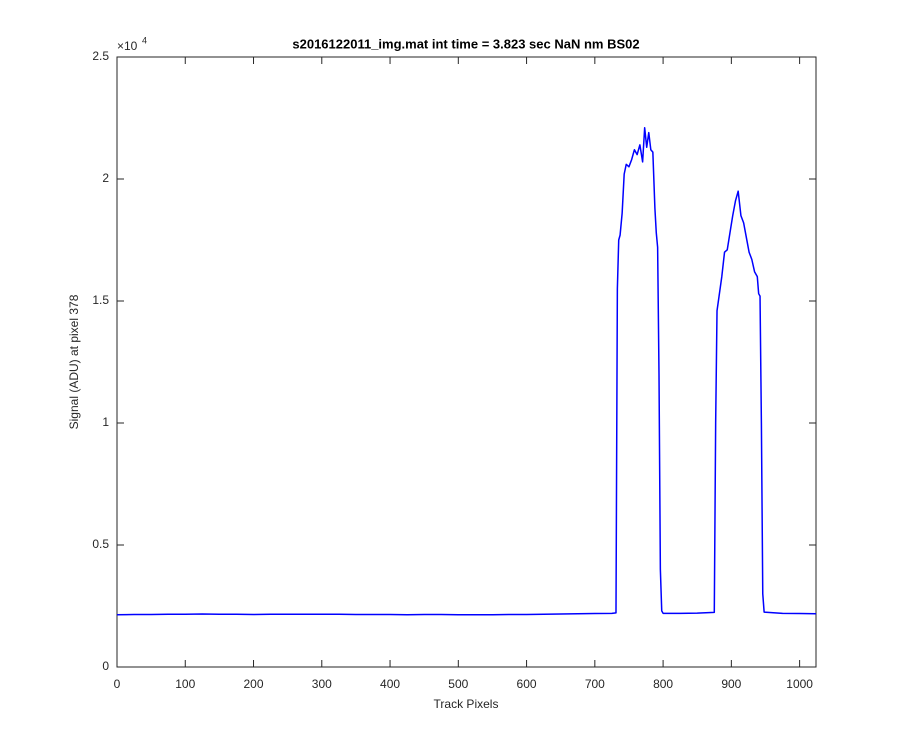 This screenshot has width=900, height=750. Describe the element at coordinates (527, 684) in the screenshot. I see `x-tick-label: 600` at that location.